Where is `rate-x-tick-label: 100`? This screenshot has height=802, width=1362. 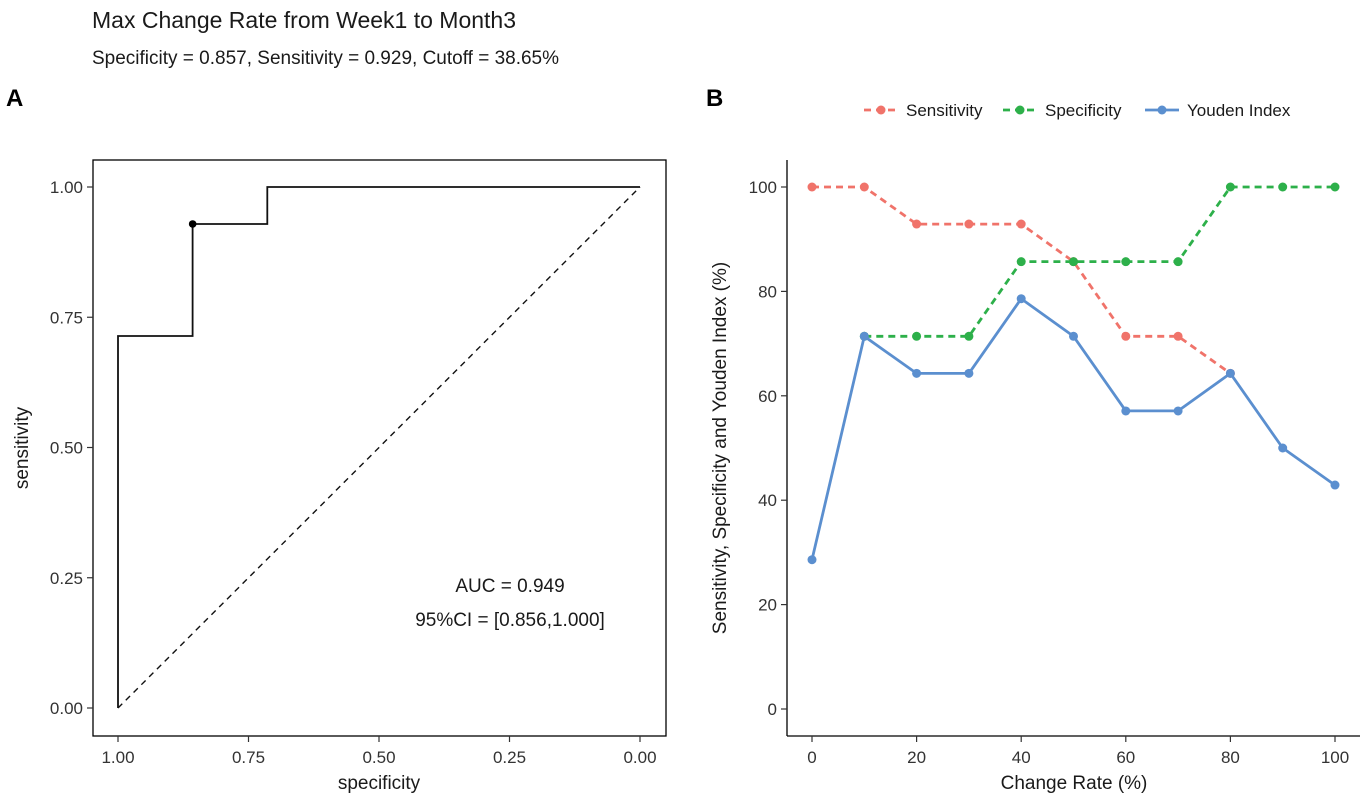 rate-x-tick-label: 100 is located at coordinates (1335, 757).